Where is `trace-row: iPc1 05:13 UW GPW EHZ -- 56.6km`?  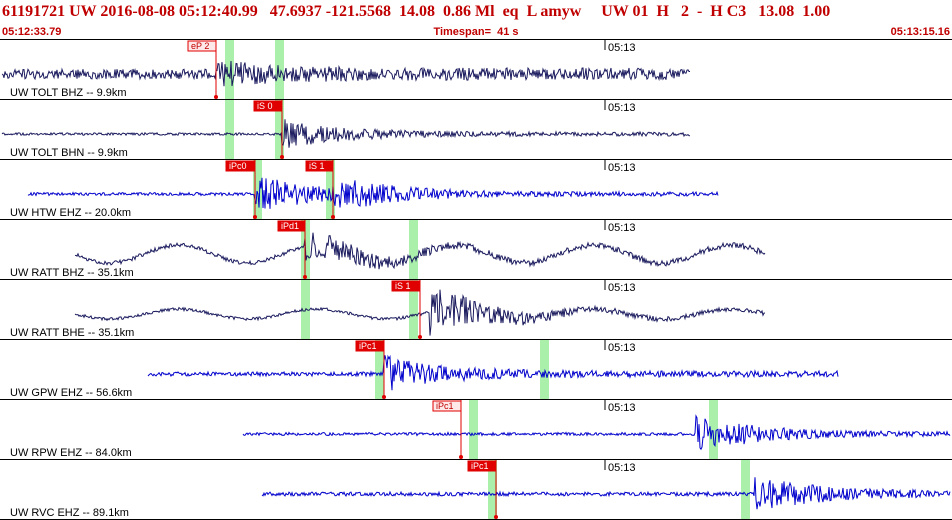
trace-row: iPc1 05:13 UW GPW EHZ -- 56.6km is located at coordinates (476, 370).